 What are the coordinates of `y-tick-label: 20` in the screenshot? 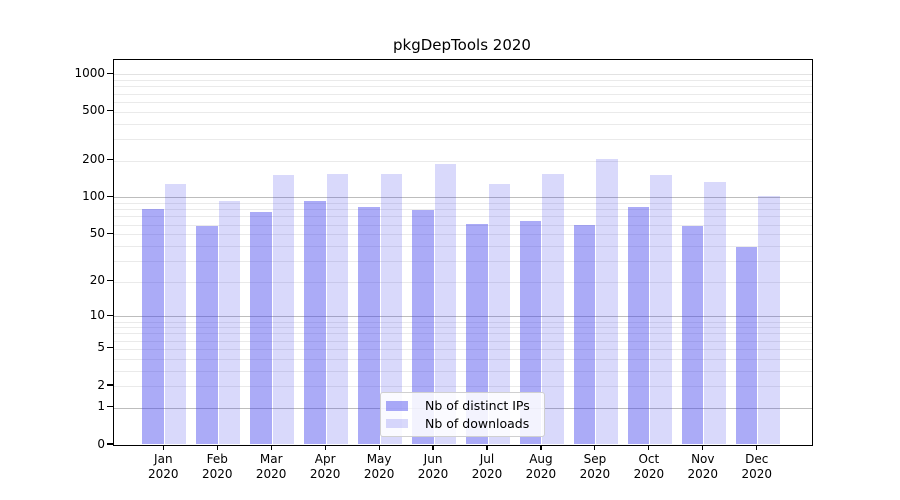 It's located at (97, 280).